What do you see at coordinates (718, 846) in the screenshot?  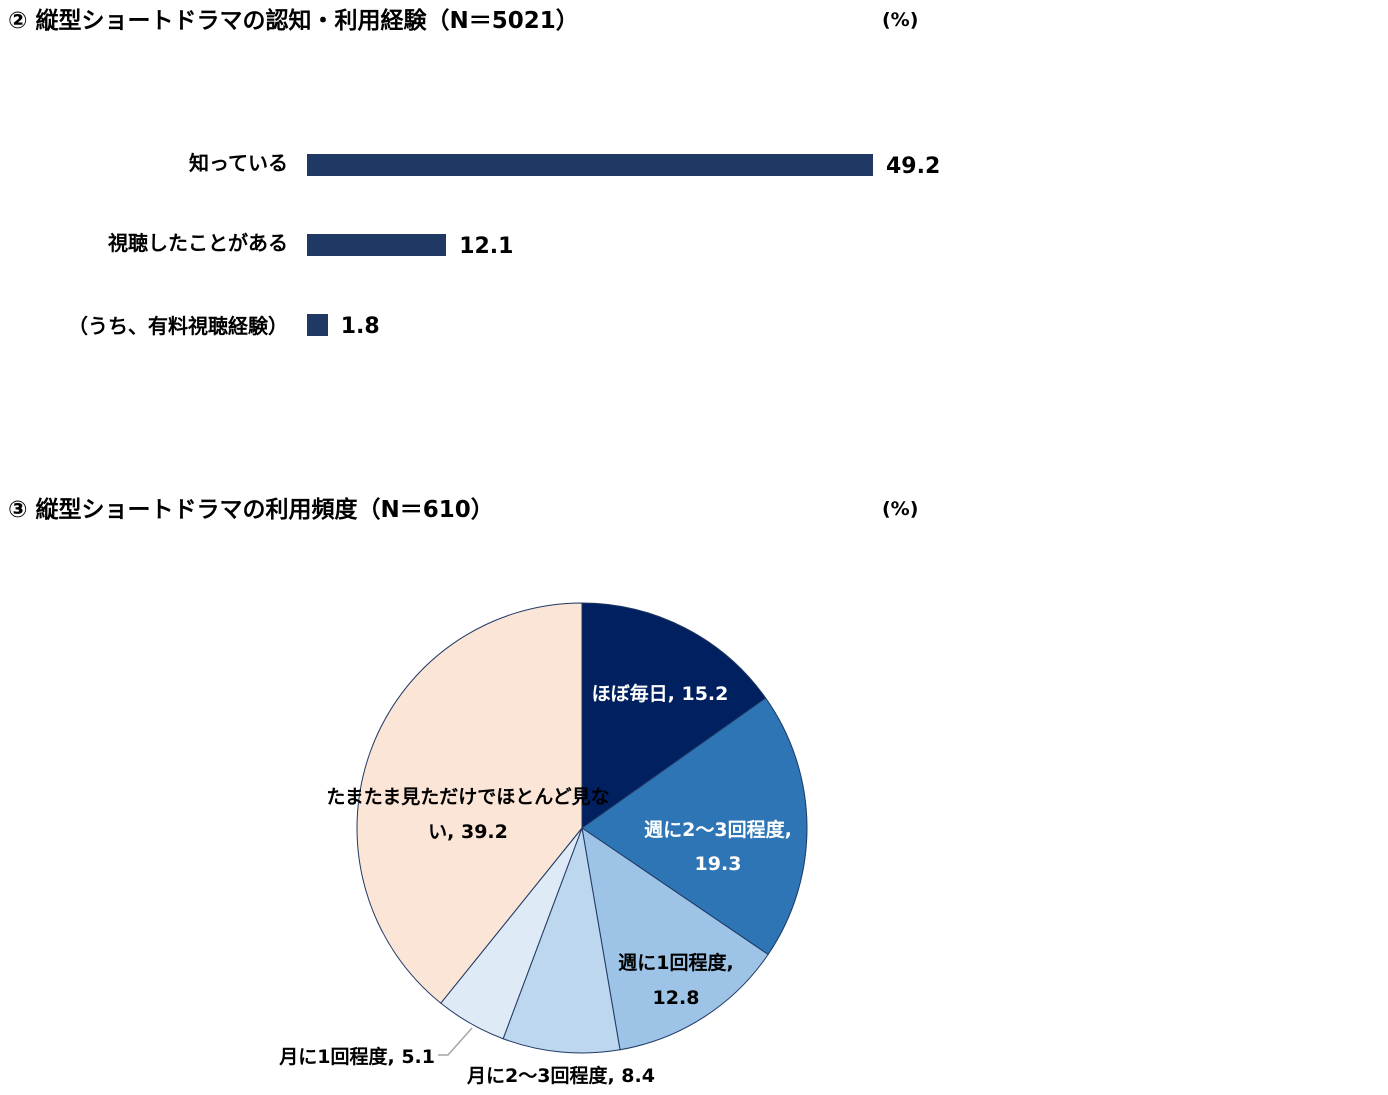 I see `pie-slice-label: 週に2～3回程度, 19.3` at bounding box center [718, 846].